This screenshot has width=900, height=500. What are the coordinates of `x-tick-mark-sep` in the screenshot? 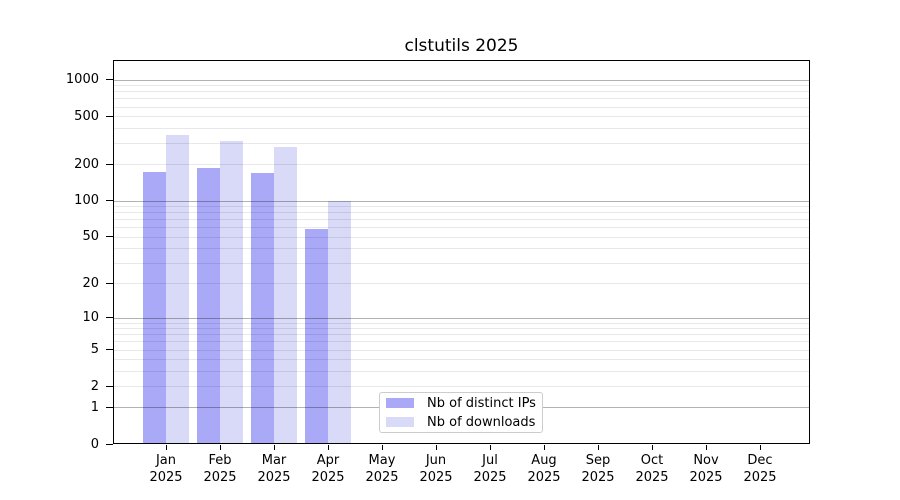 It's located at (598, 447).